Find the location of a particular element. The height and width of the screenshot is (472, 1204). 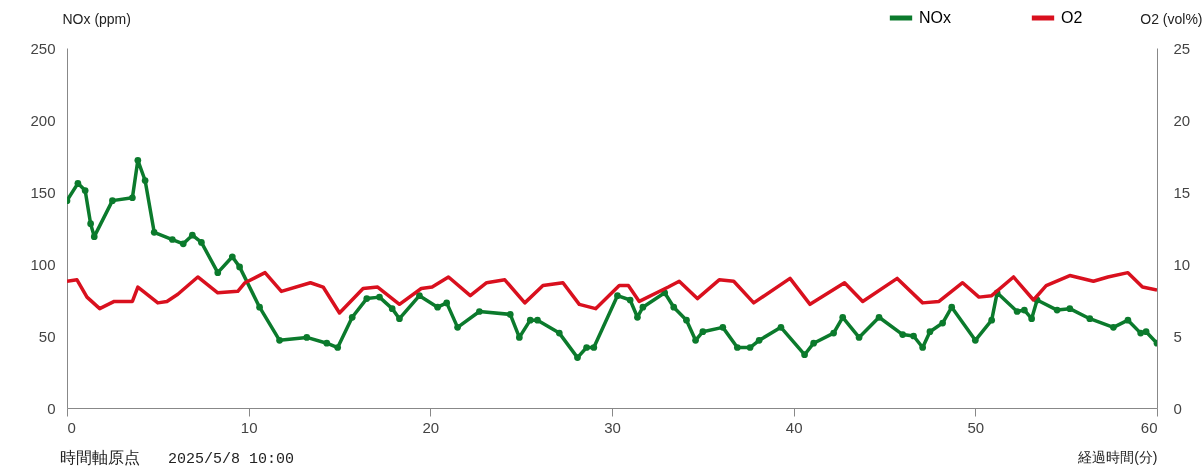

y2-tick-label: 20 is located at coordinates (1182, 120).